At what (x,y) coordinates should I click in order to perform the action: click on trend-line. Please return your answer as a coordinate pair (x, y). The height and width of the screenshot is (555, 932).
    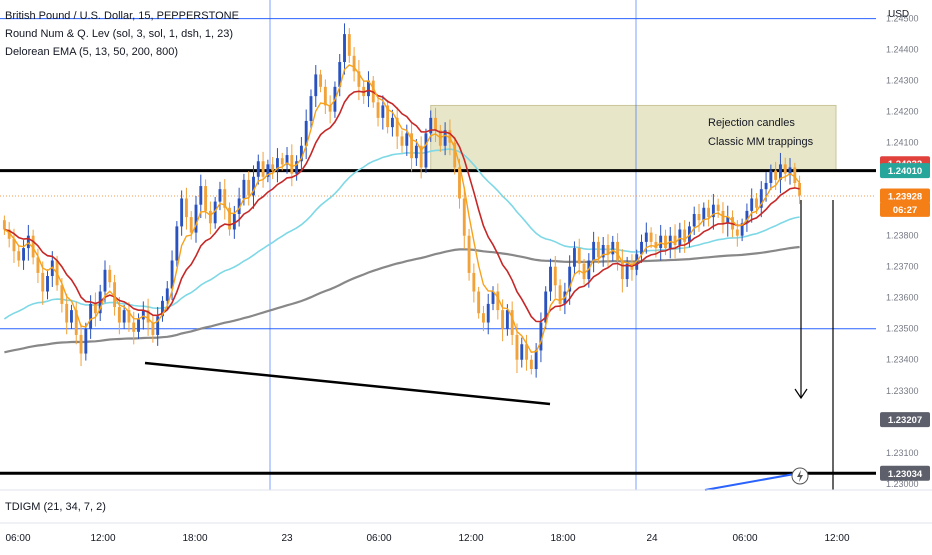
    Looking at the image, I should click on (347, 383).